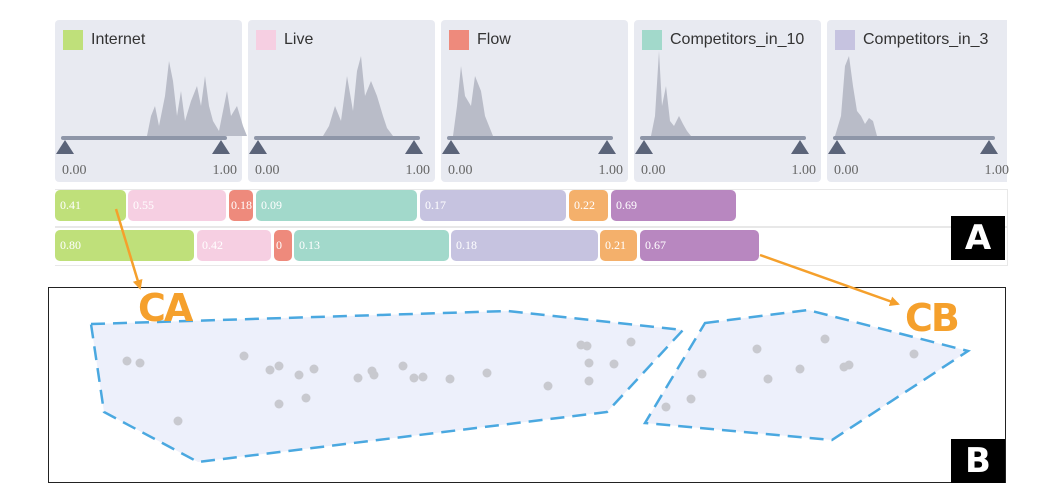 The width and height of the screenshot is (1062, 494). What do you see at coordinates (918, 101) in the screenshot?
I see `attribute-panel-competitors-in-3: Competitors_in_3 0.00 1.00` at bounding box center [918, 101].